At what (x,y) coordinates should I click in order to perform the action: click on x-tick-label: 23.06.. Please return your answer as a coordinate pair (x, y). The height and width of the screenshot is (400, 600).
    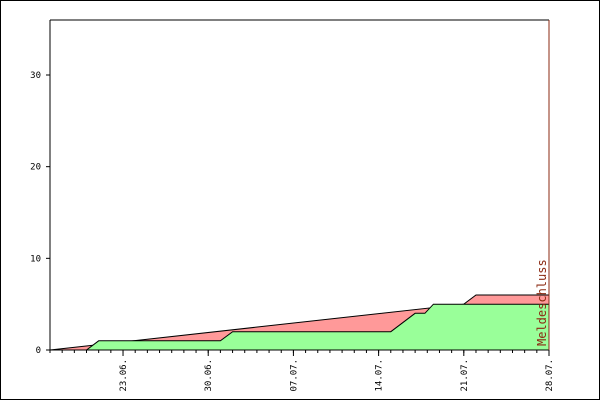
    Looking at the image, I should click on (124, 375).